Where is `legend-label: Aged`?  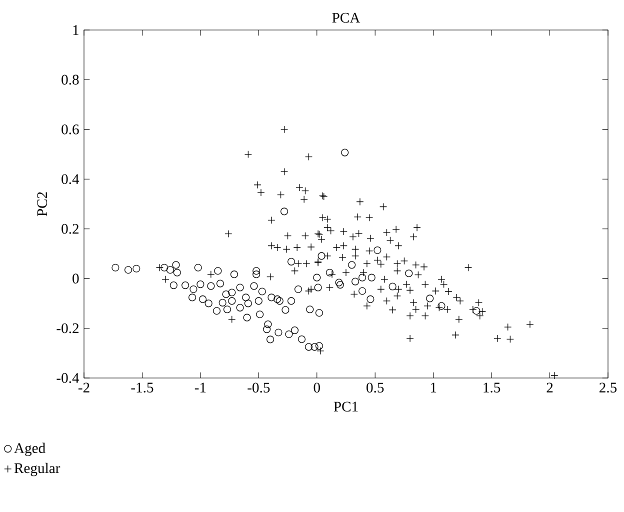 legend-label: Aged is located at coordinates (30, 449).